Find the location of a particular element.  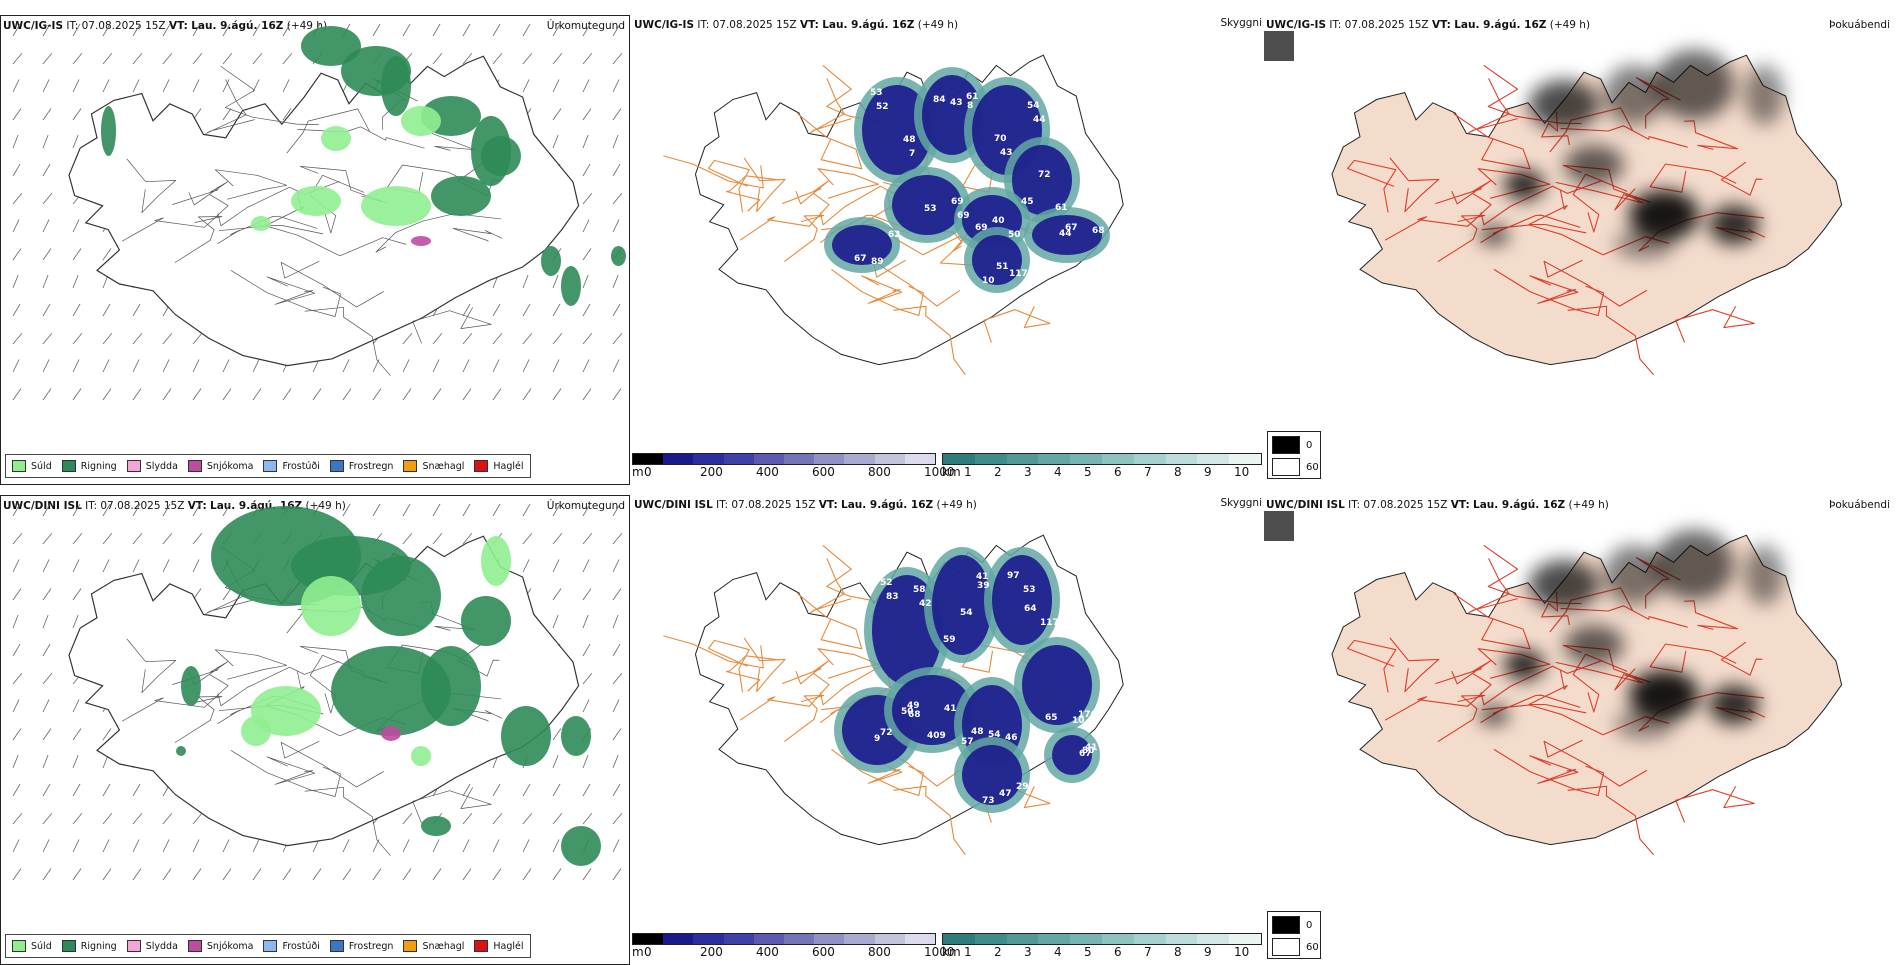

fog-shading is located at coordinates (1631, 155).